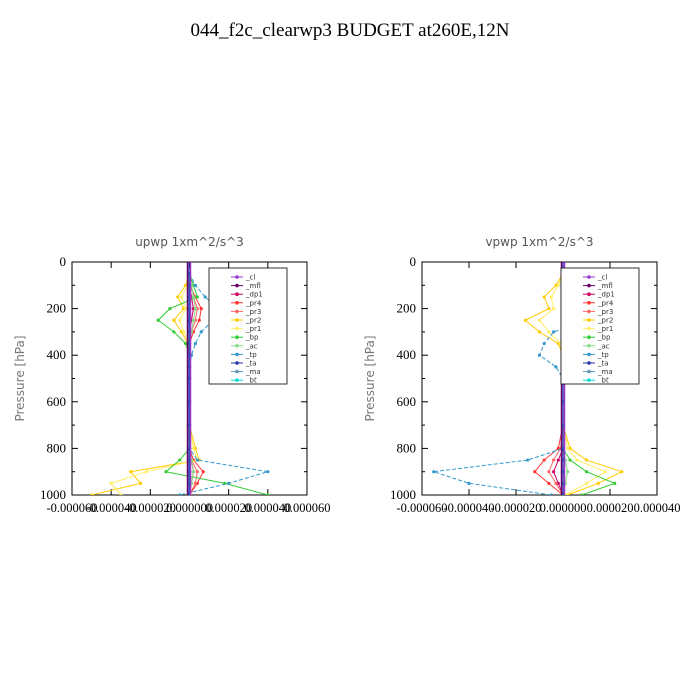  I want to click on x-tick-label: 0.000060, so click(307, 508).